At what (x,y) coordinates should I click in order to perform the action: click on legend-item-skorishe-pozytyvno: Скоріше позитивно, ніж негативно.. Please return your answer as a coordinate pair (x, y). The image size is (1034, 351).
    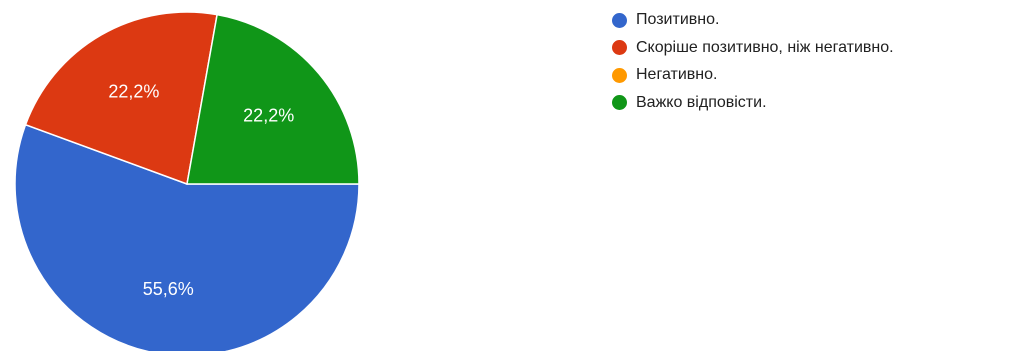
    Looking at the image, I should click on (753, 48).